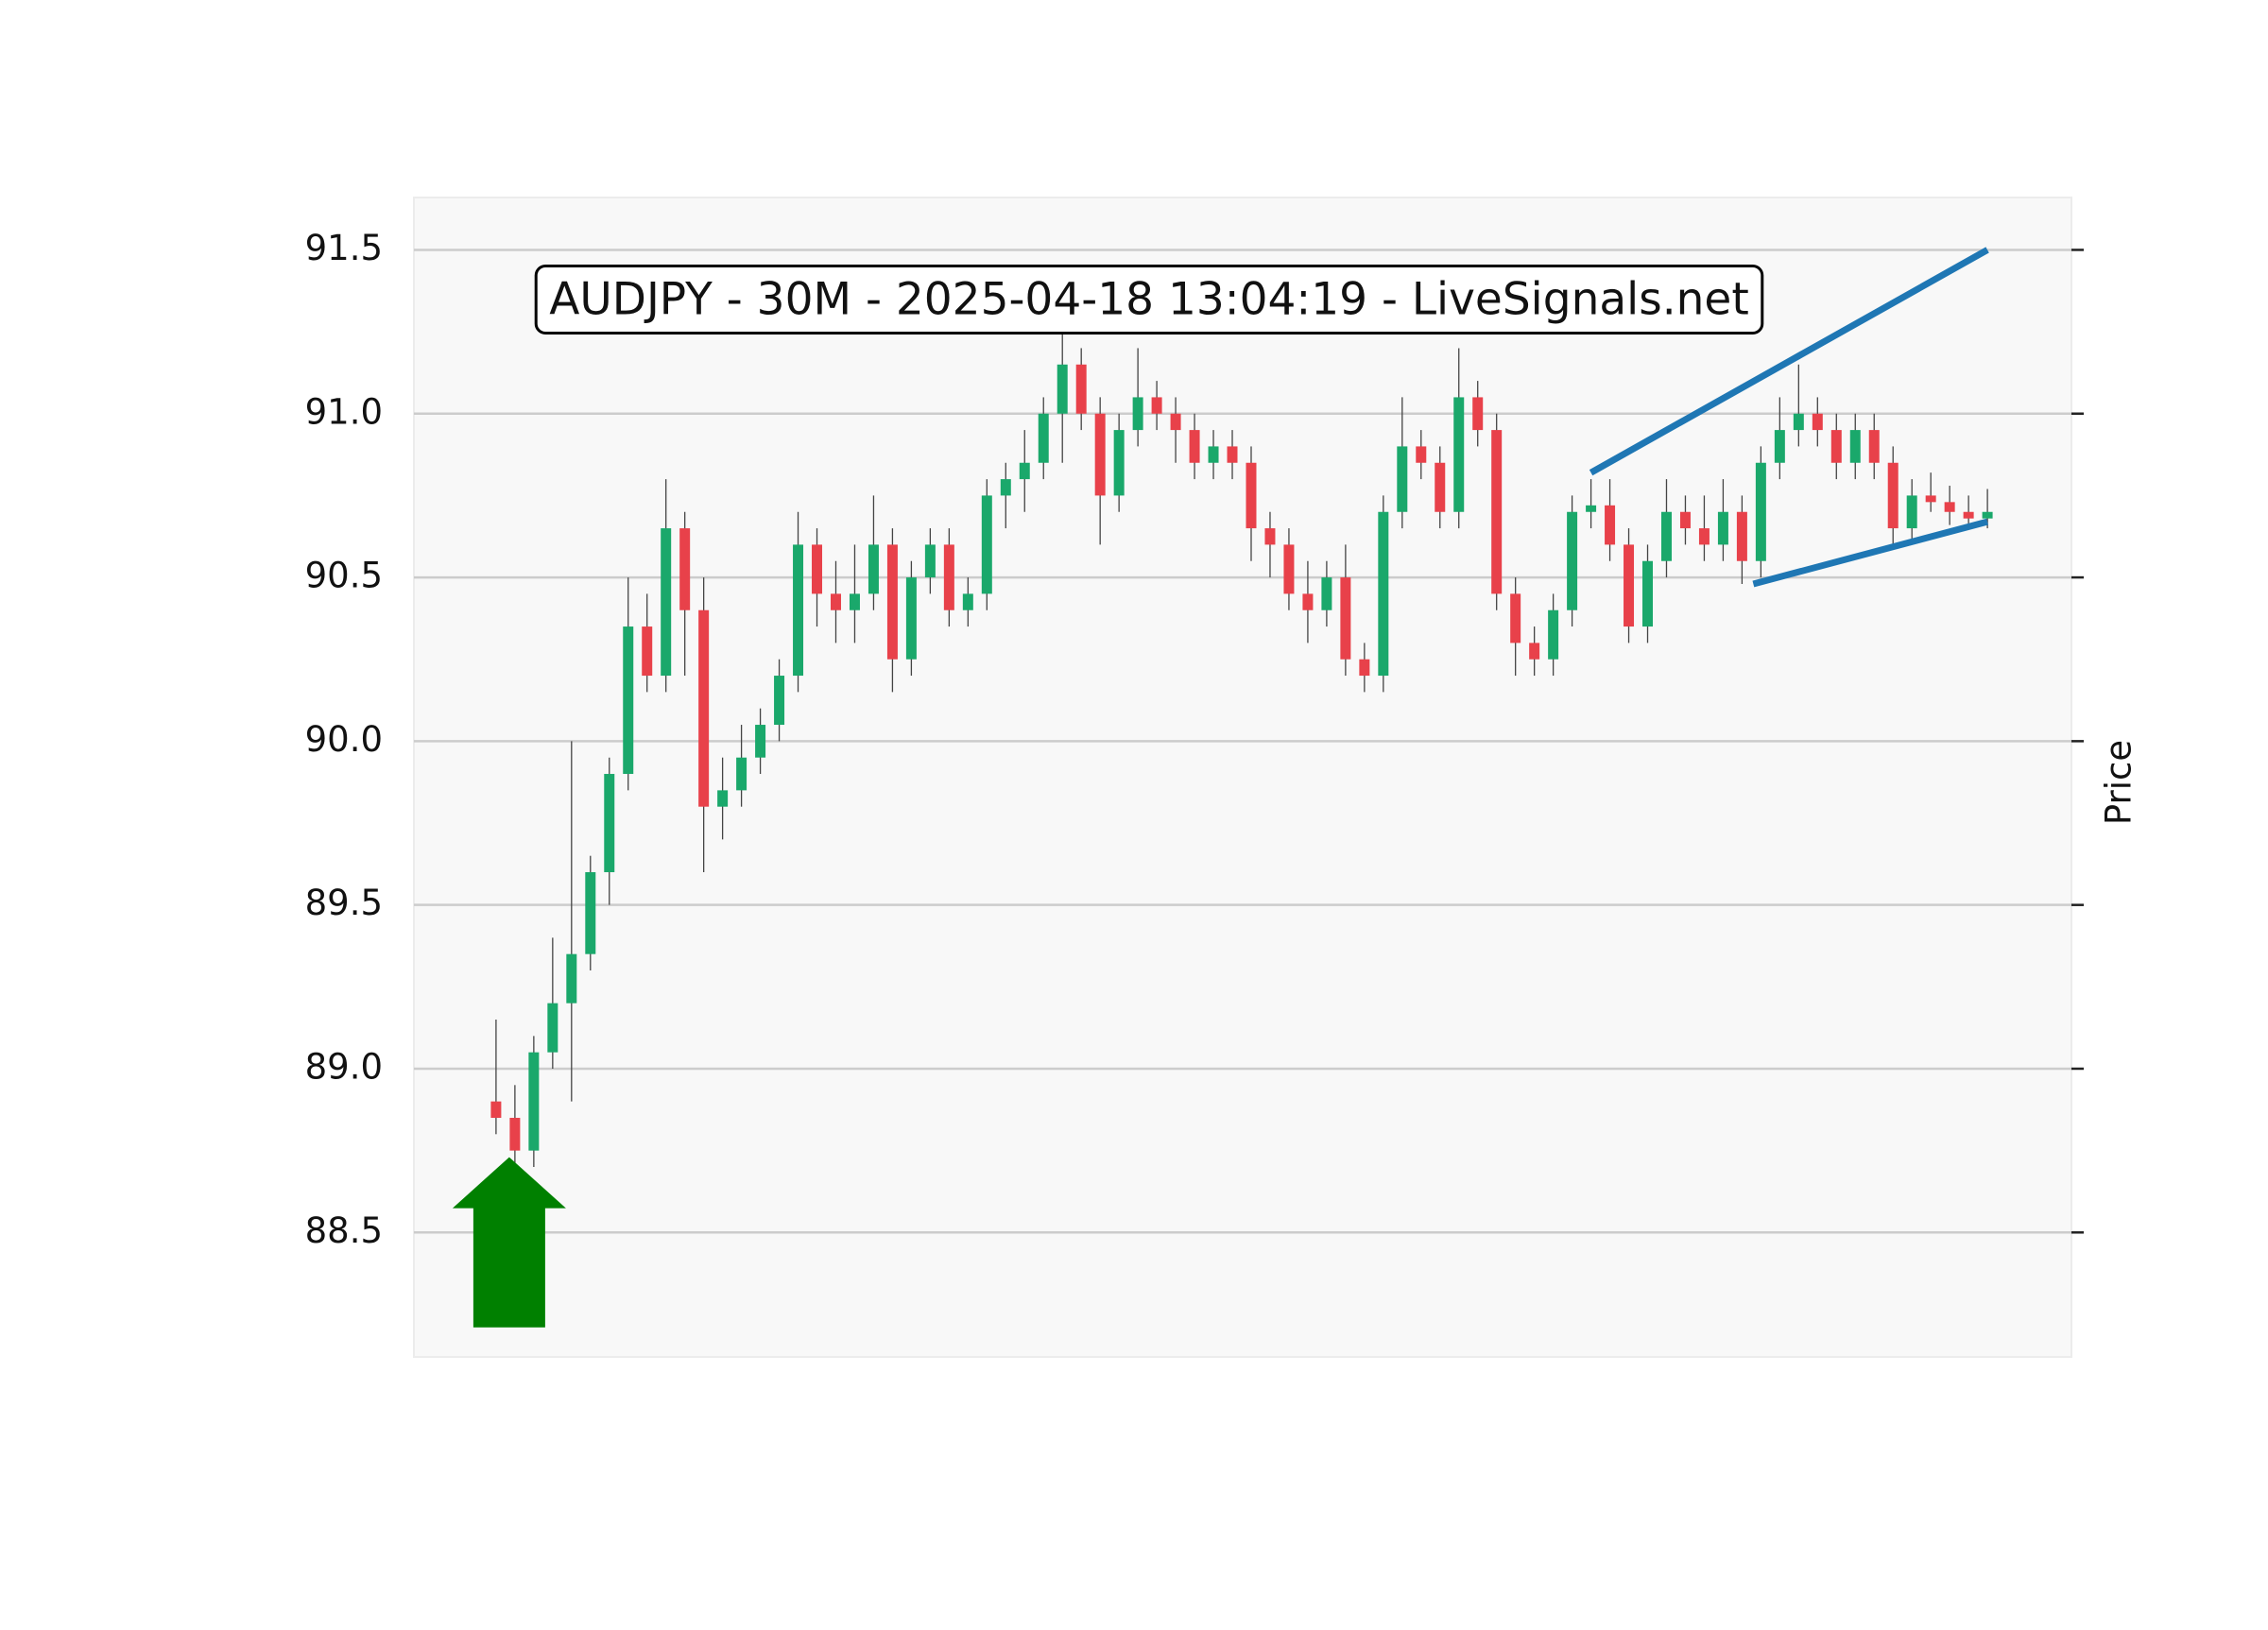 This screenshot has width=2268, height=1630. What do you see at coordinates (344, 412) in the screenshot?
I see `y-tick-label: 91.0` at bounding box center [344, 412].